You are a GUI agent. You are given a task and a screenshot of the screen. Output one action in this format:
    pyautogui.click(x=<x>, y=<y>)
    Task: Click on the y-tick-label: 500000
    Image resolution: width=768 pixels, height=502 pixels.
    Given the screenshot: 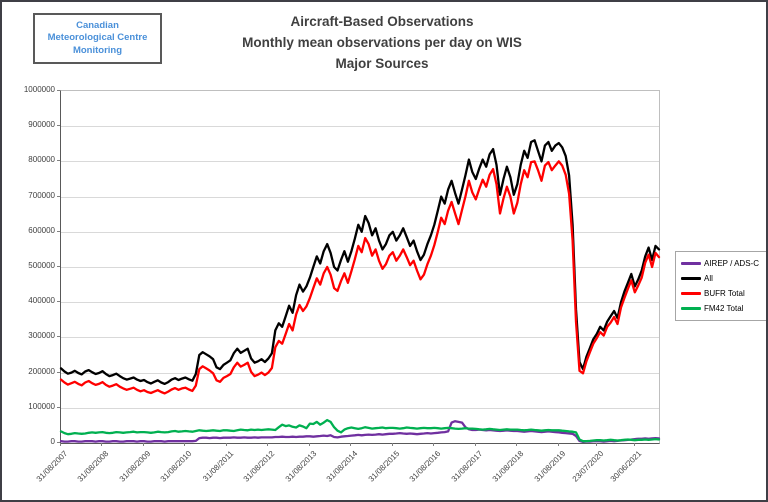 What is the action you would take?
    pyautogui.click(x=41, y=265)
    